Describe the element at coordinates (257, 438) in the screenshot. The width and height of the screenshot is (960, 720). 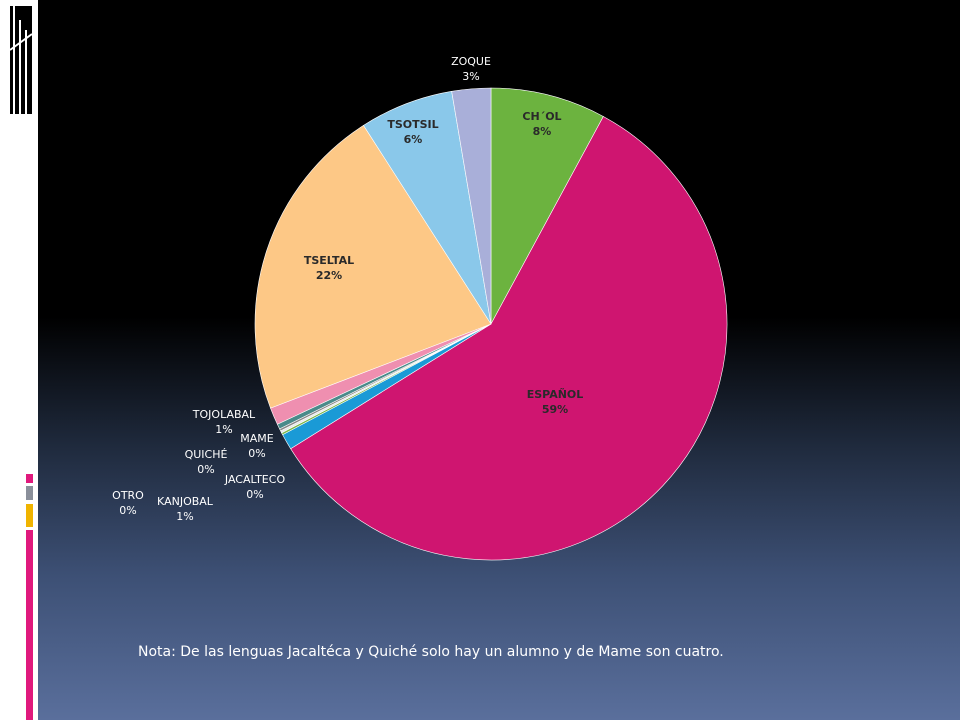
I see `slice-label: MAME` at that location.